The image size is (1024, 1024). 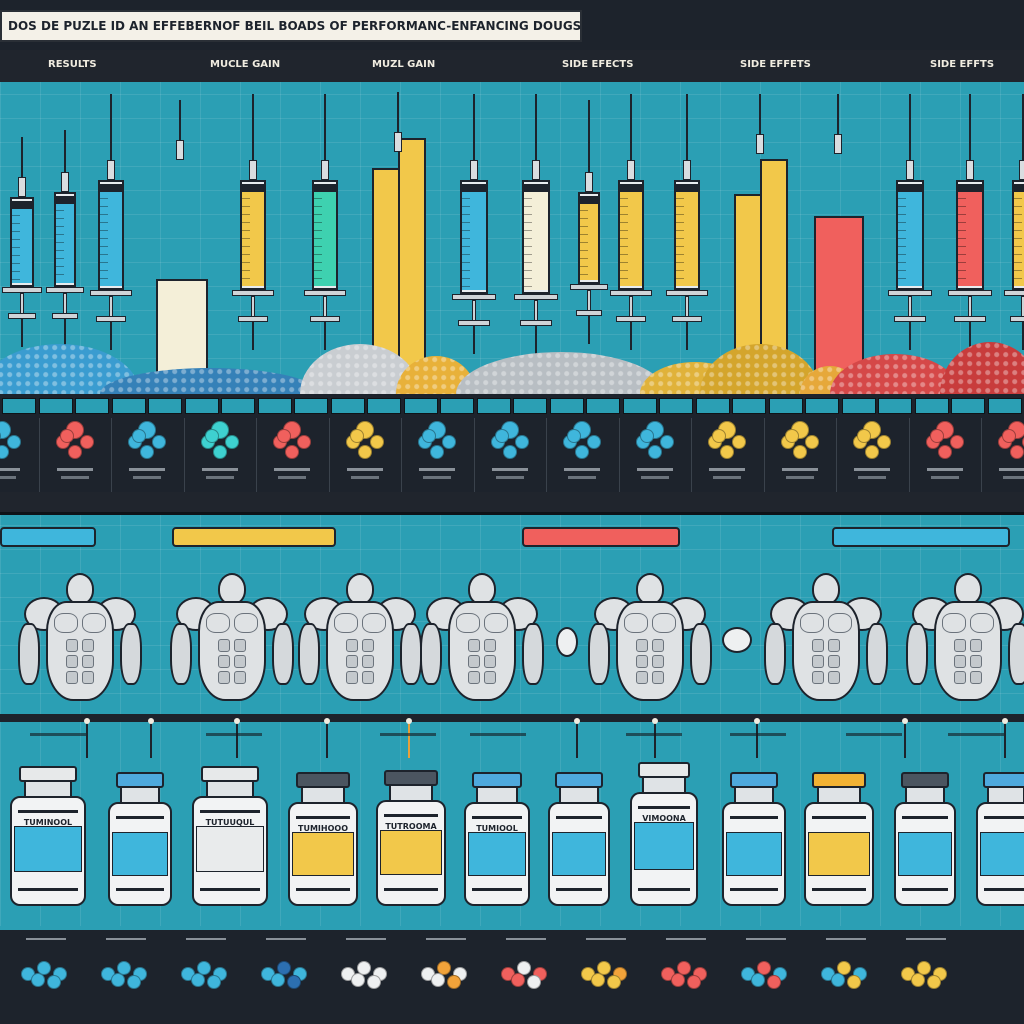 I want to click on syringe-icon, so click(x=22, y=238).